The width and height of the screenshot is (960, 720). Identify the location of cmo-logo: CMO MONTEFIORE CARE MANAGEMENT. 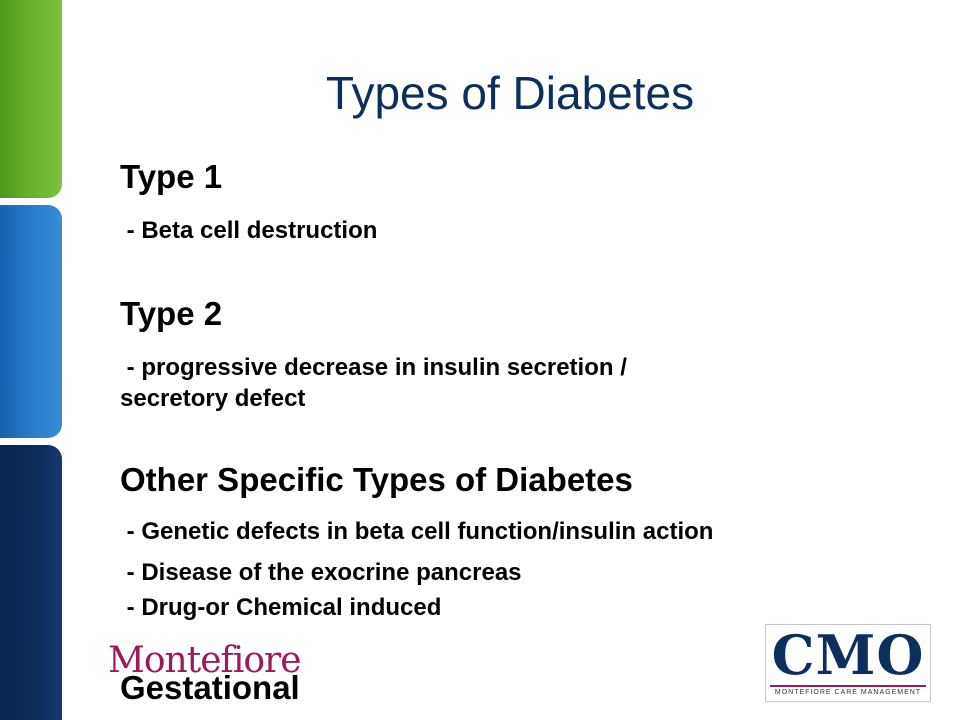
(848, 663).